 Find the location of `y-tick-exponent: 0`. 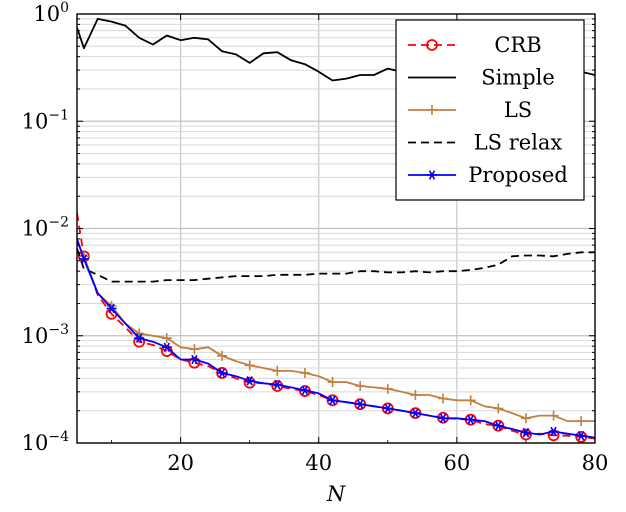

y-tick-exponent: 0 is located at coordinates (64, 8).